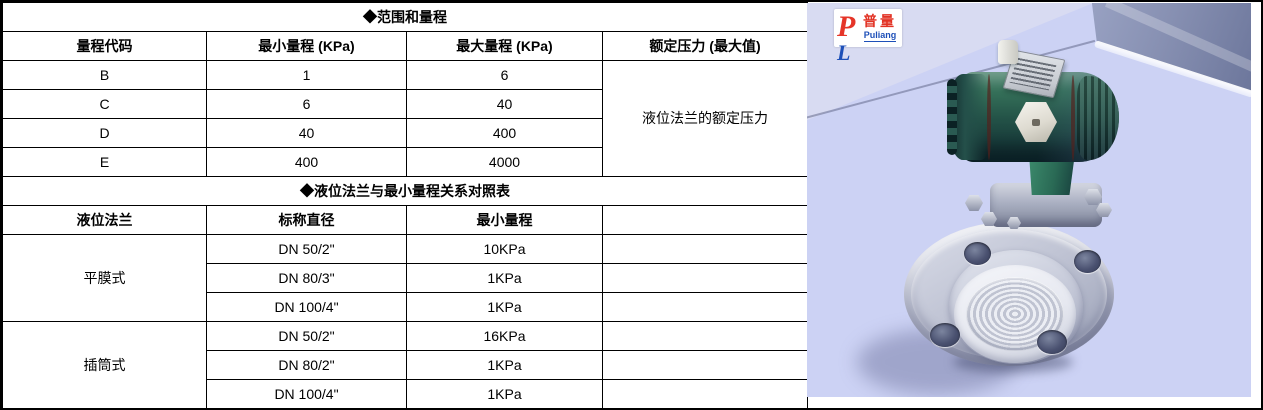 Image resolution: width=1263 pixels, height=410 pixels. I want to click on col-header-nominal-diameter: 标称直径, so click(306, 220).